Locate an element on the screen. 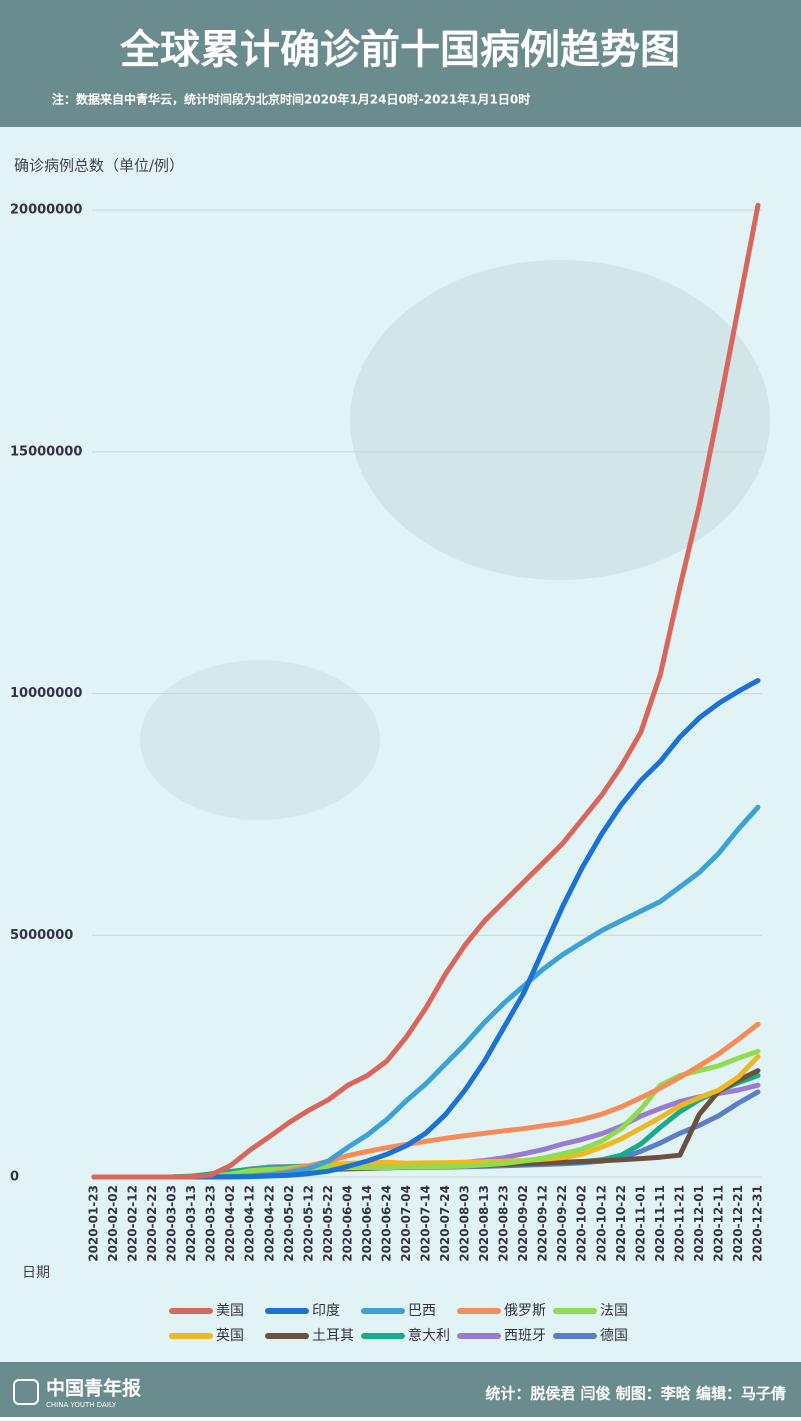 The image size is (801, 1421). x-tick-label: 2020-12-11 is located at coordinates (718, 1223).